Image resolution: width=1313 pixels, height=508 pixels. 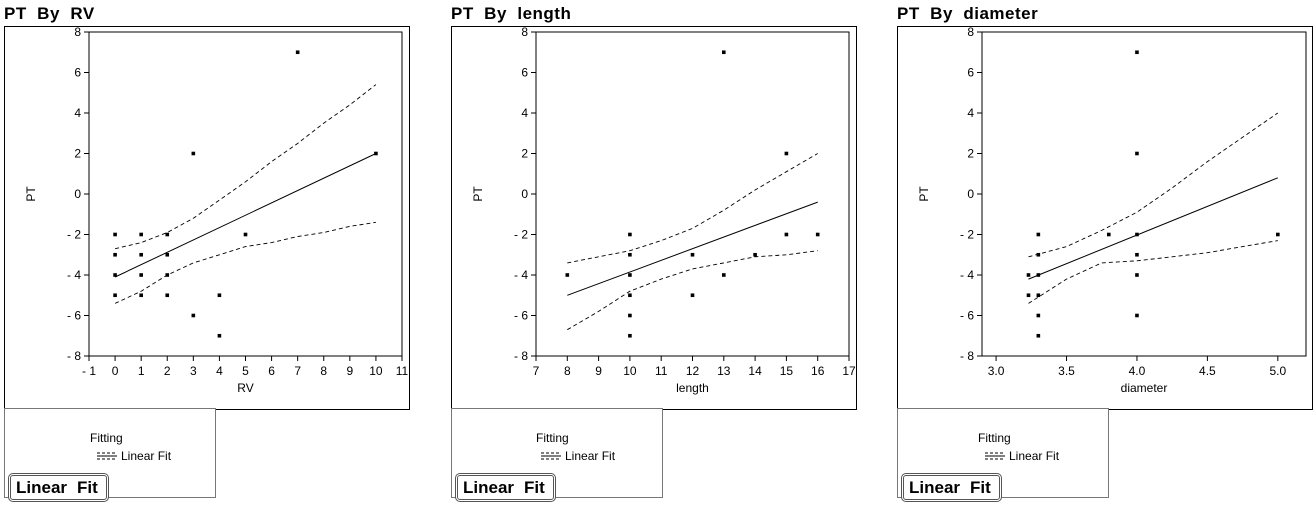 I want to click on chart-title: PT By length, so click(x=511, y=13).